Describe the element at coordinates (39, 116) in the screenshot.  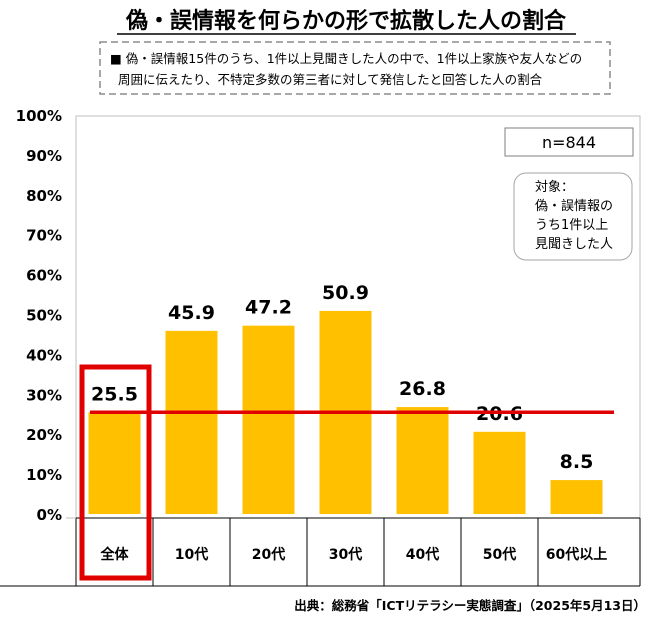
I see `y-tick-label: 100%` at that location.